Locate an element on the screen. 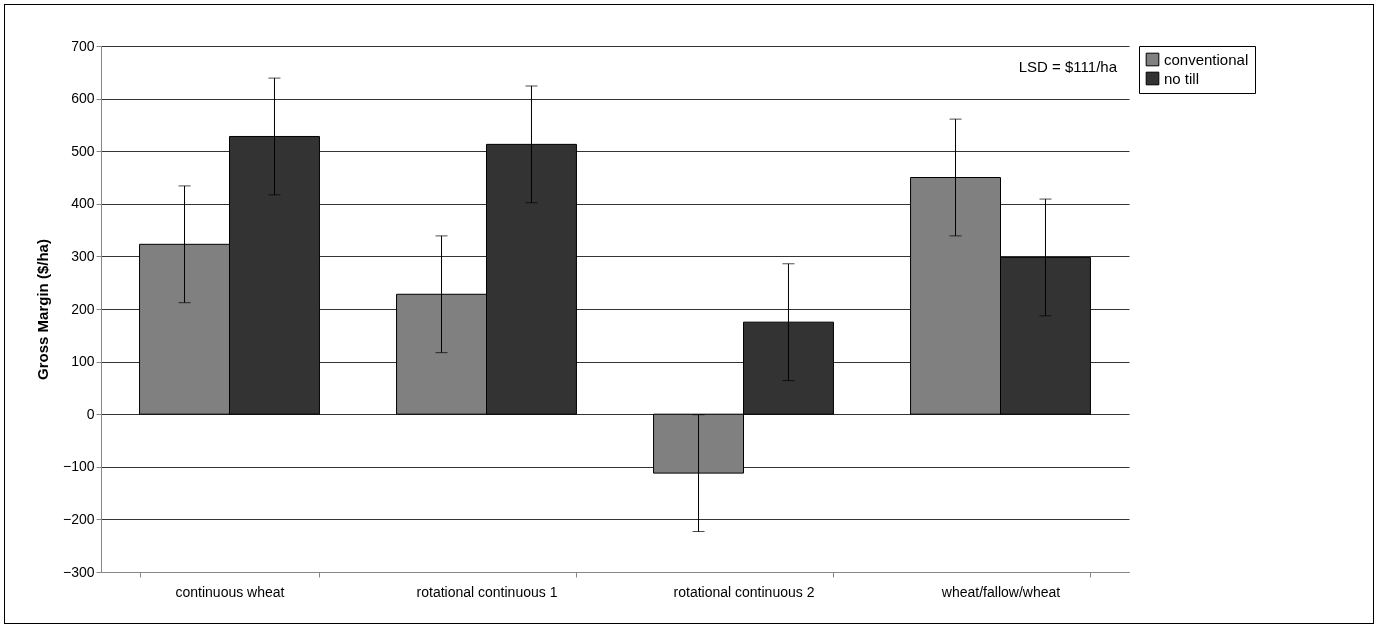  y-tick-label: 300 is located at coordinates (83, 255).